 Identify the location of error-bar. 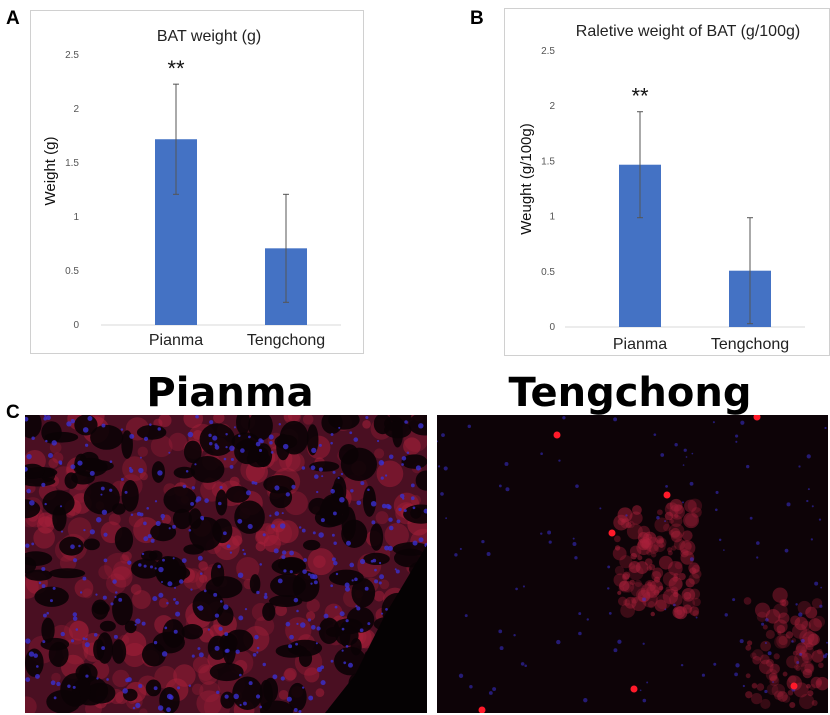
(286, 248).